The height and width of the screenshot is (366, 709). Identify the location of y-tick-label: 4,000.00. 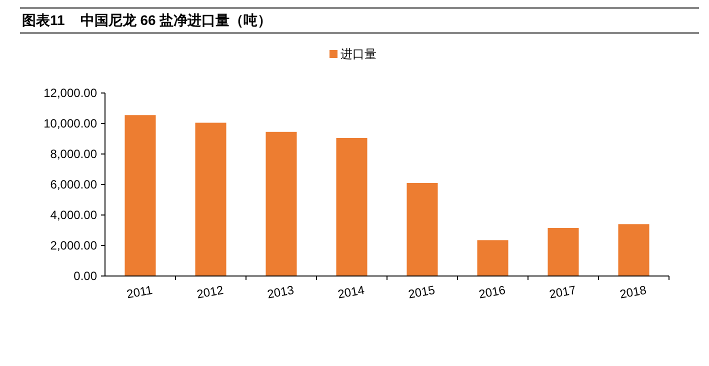
(74, 215).